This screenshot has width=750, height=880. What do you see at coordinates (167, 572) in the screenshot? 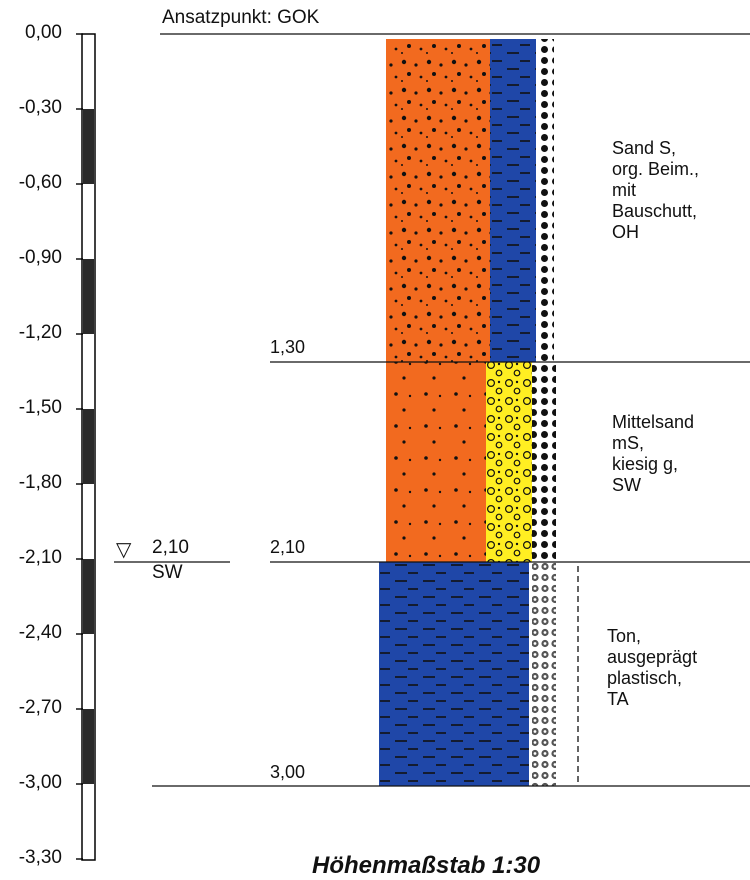
I see `groundwater-label: SW` at bounding box center [167, 572].